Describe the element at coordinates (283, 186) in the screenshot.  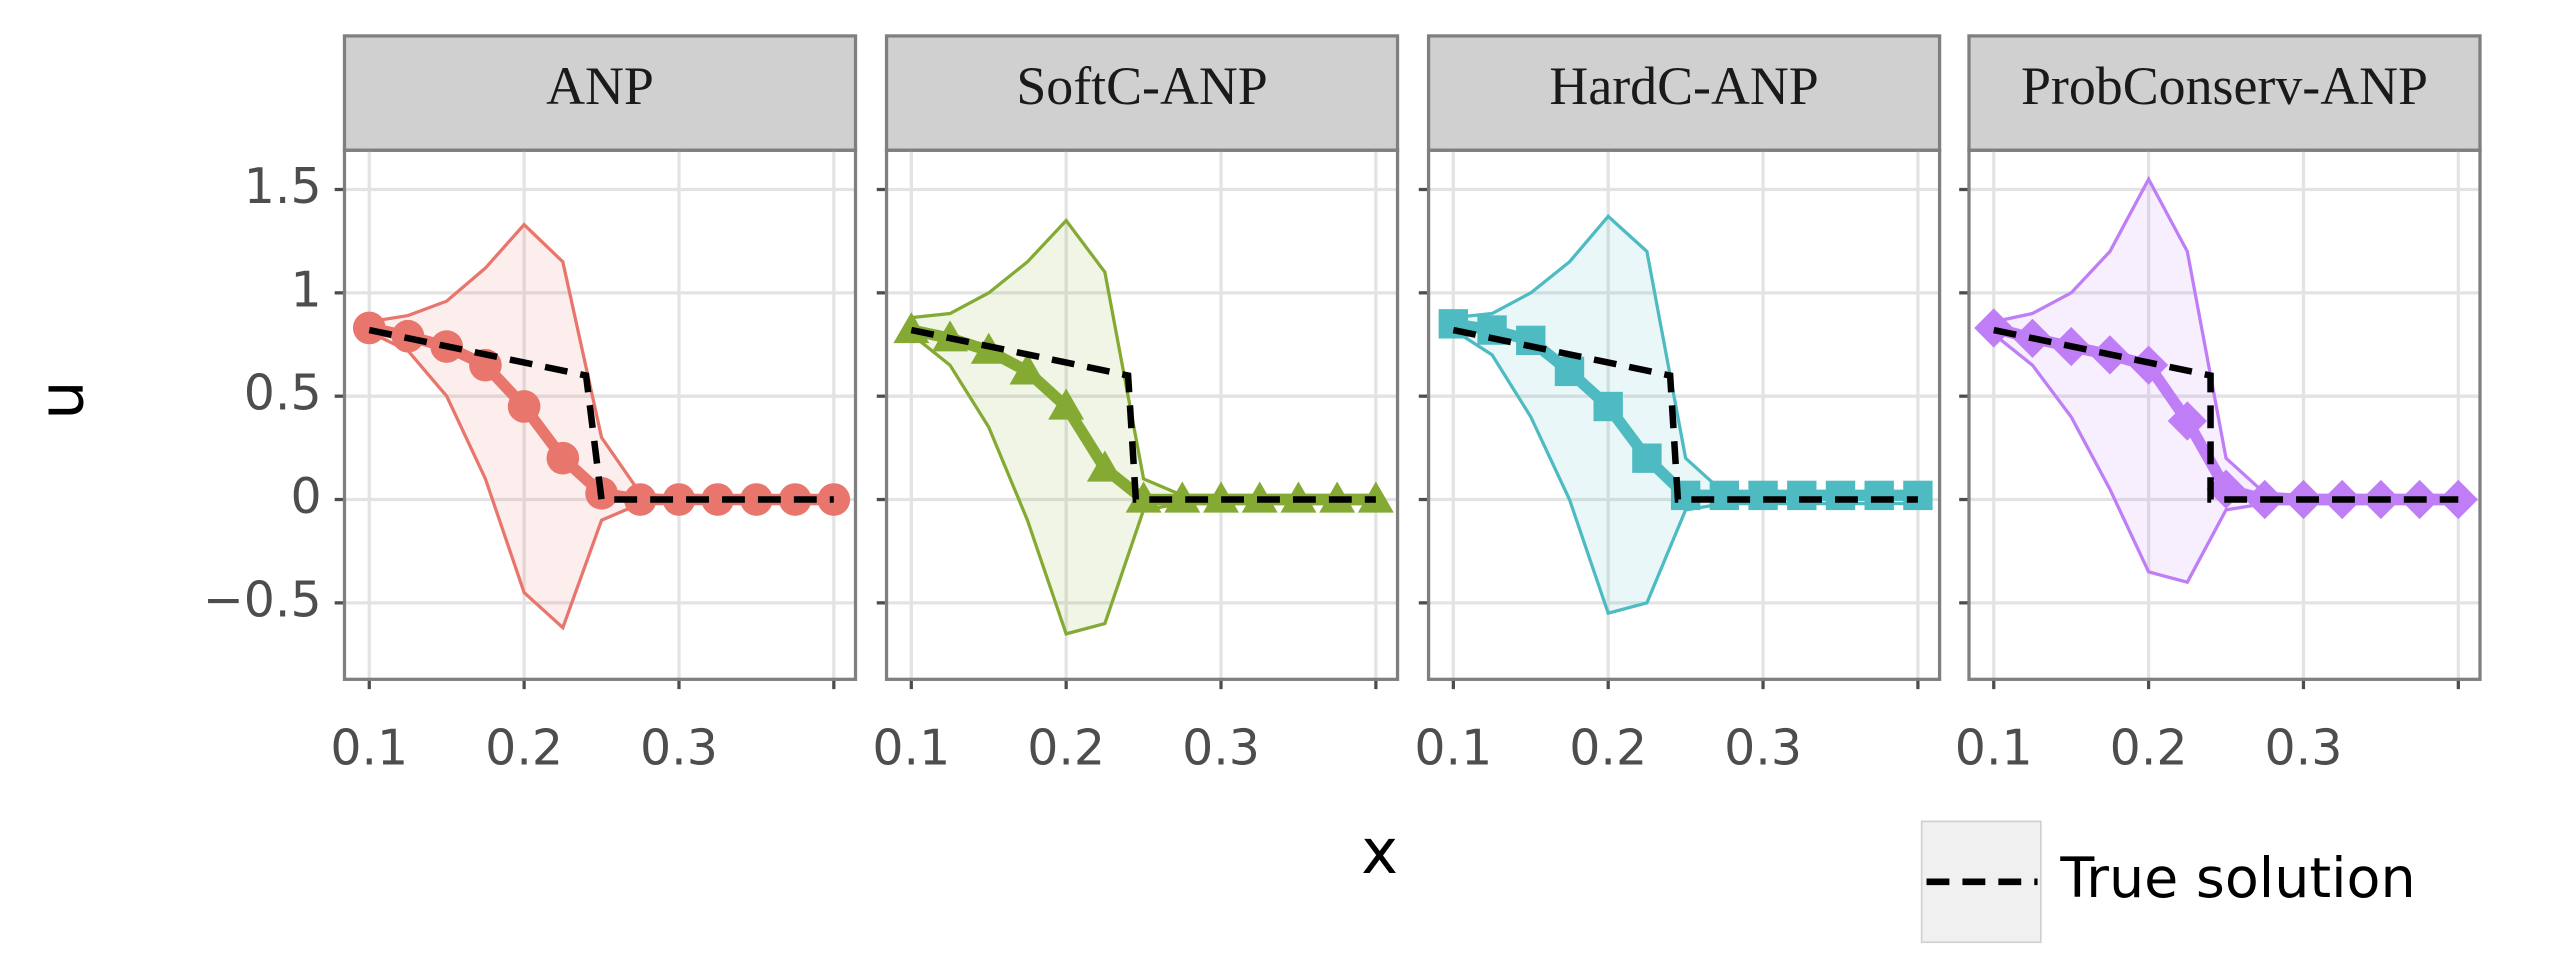
I see `y-tick-label: 1.5` at that location.